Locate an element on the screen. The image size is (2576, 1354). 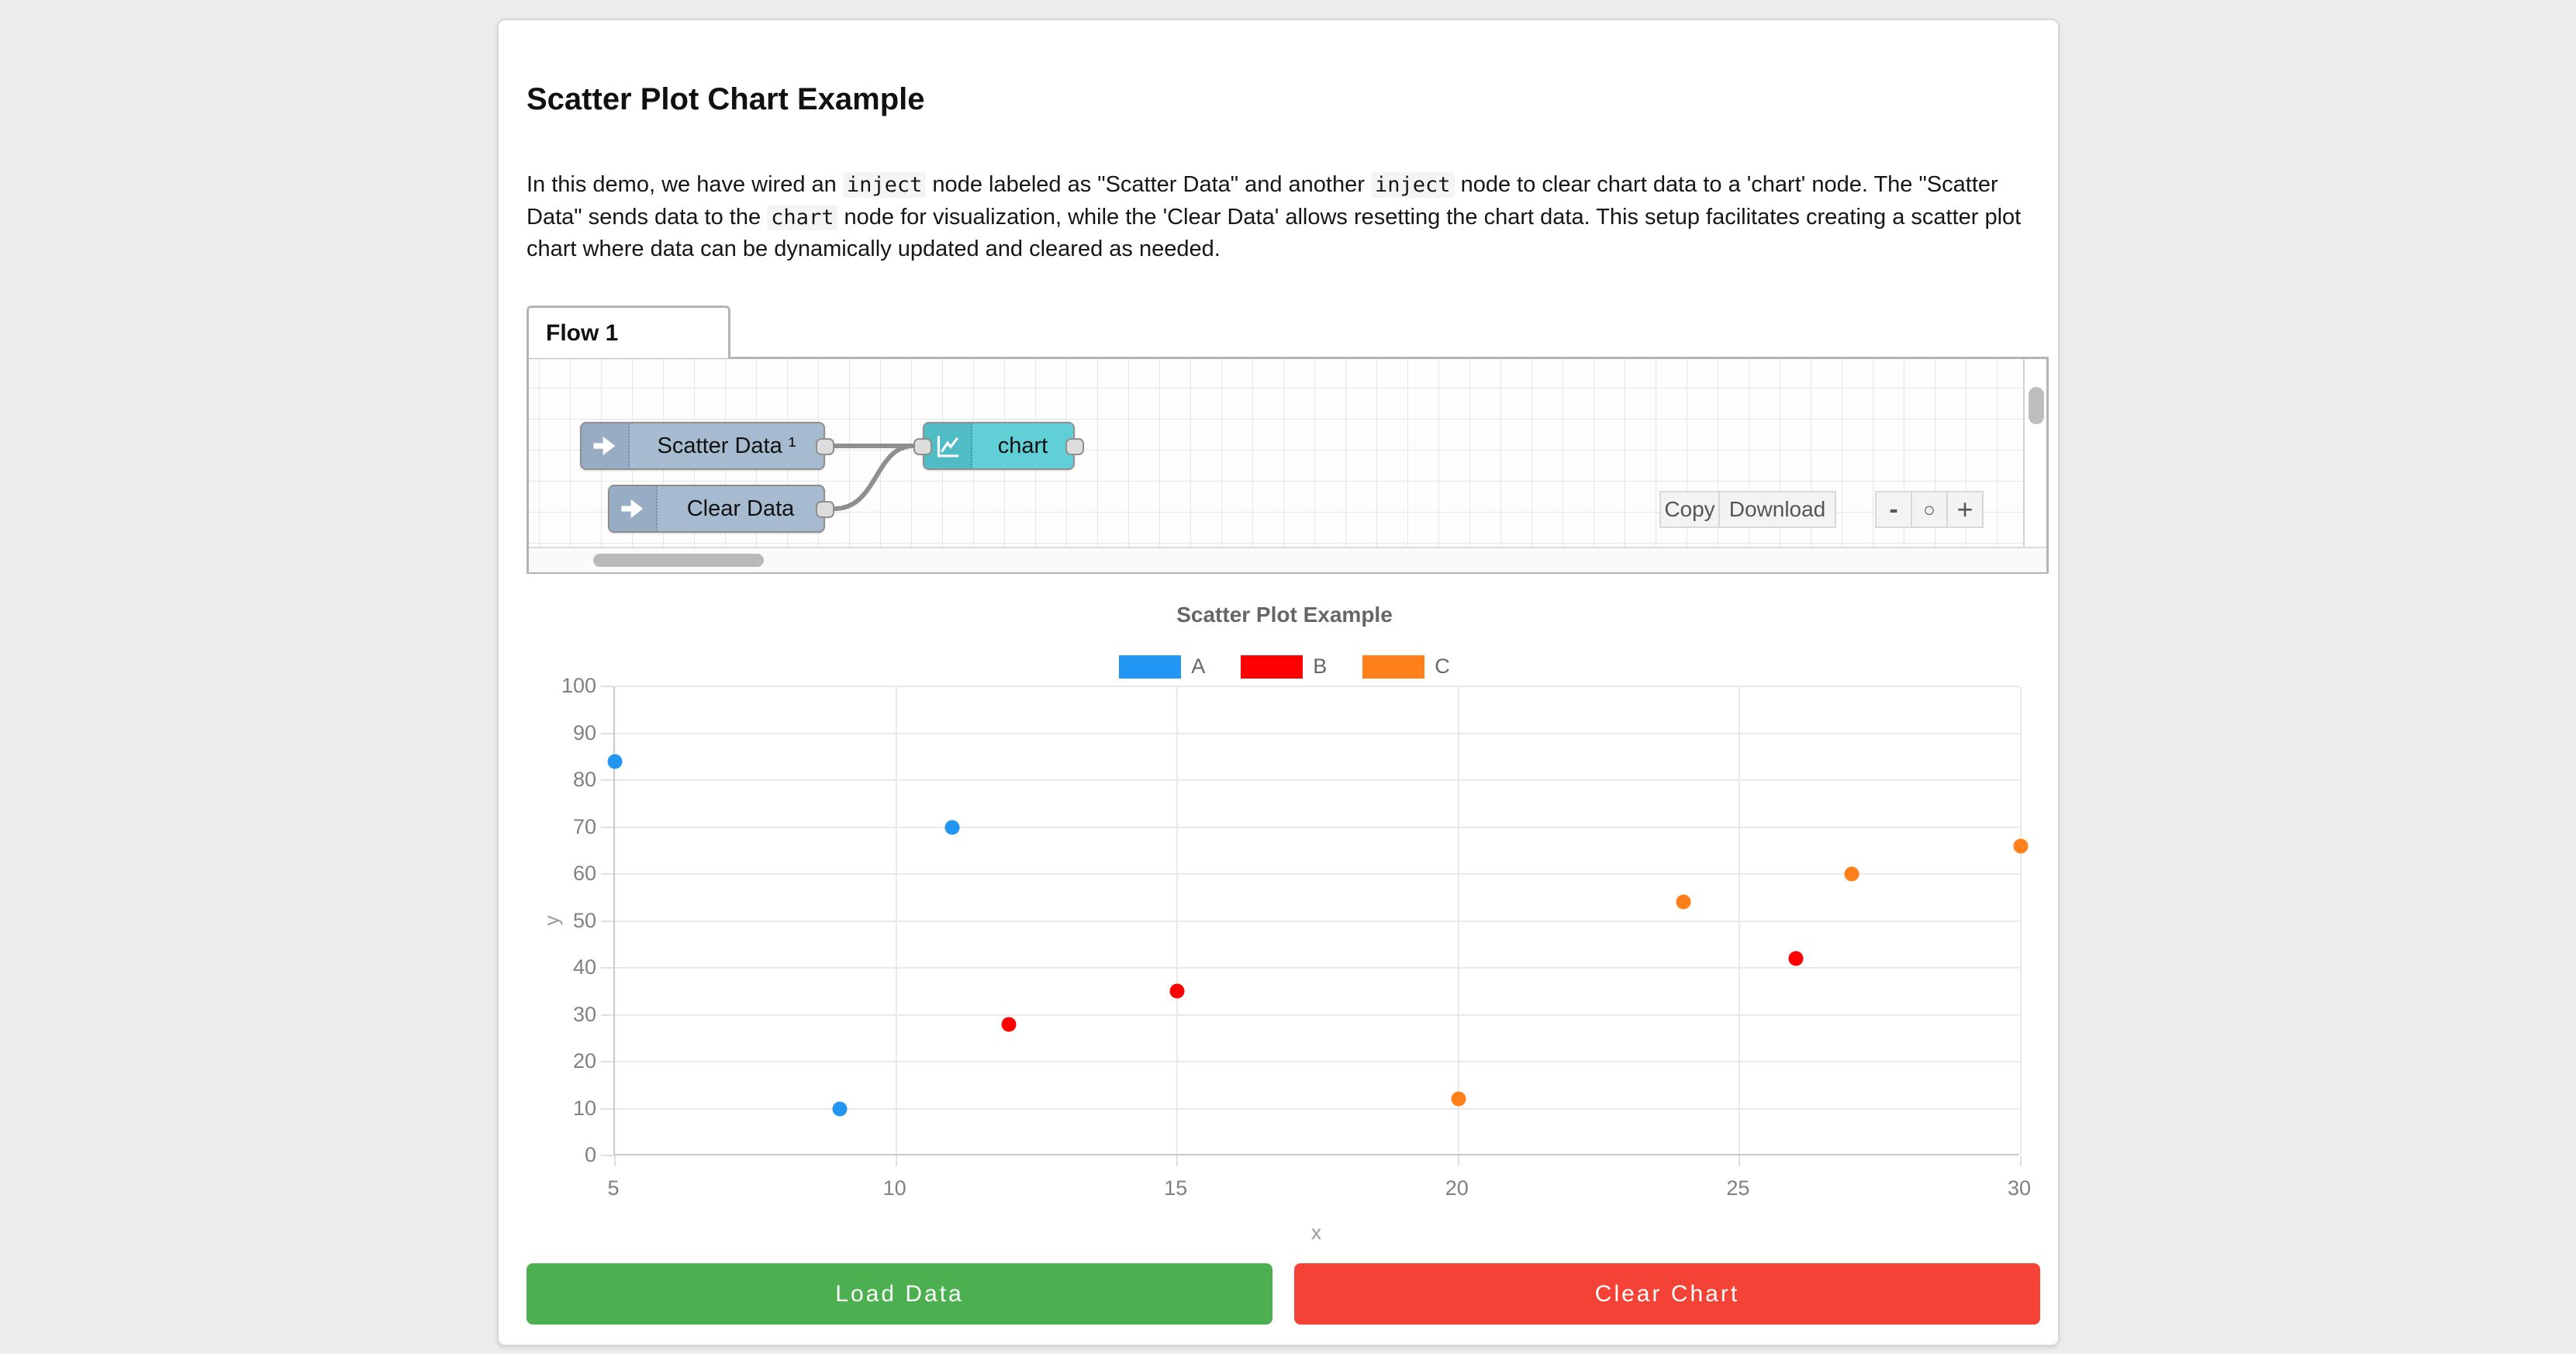
zoom-reset-button: ○ is located at coordinates (1930, 510).